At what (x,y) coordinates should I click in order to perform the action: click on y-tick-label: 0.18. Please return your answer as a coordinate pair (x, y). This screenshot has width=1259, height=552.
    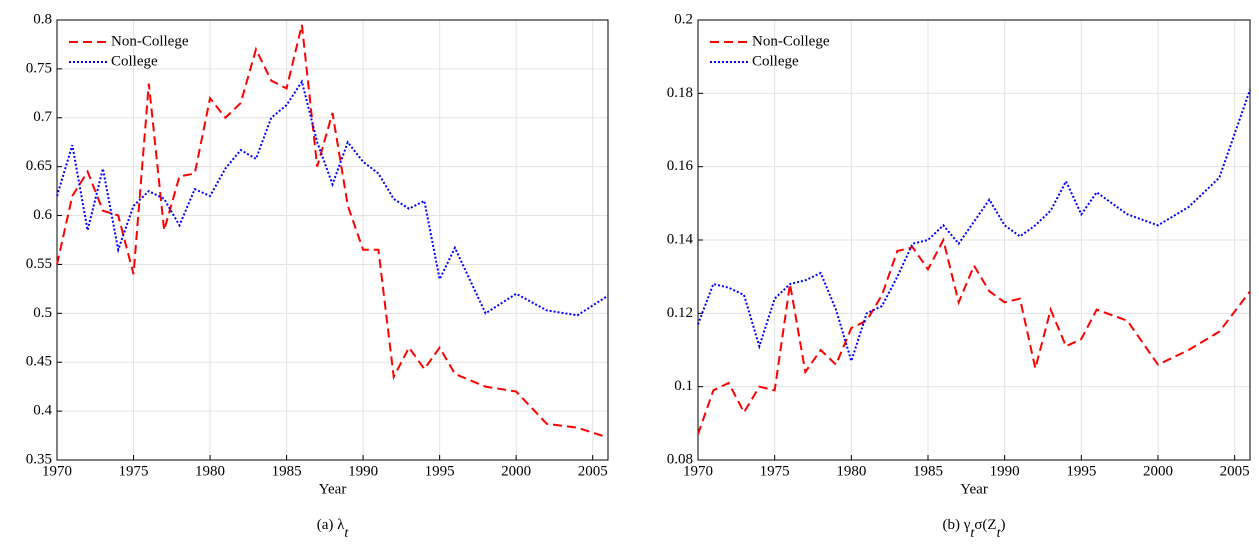
    Looking at the image, I should click on (680, 93).